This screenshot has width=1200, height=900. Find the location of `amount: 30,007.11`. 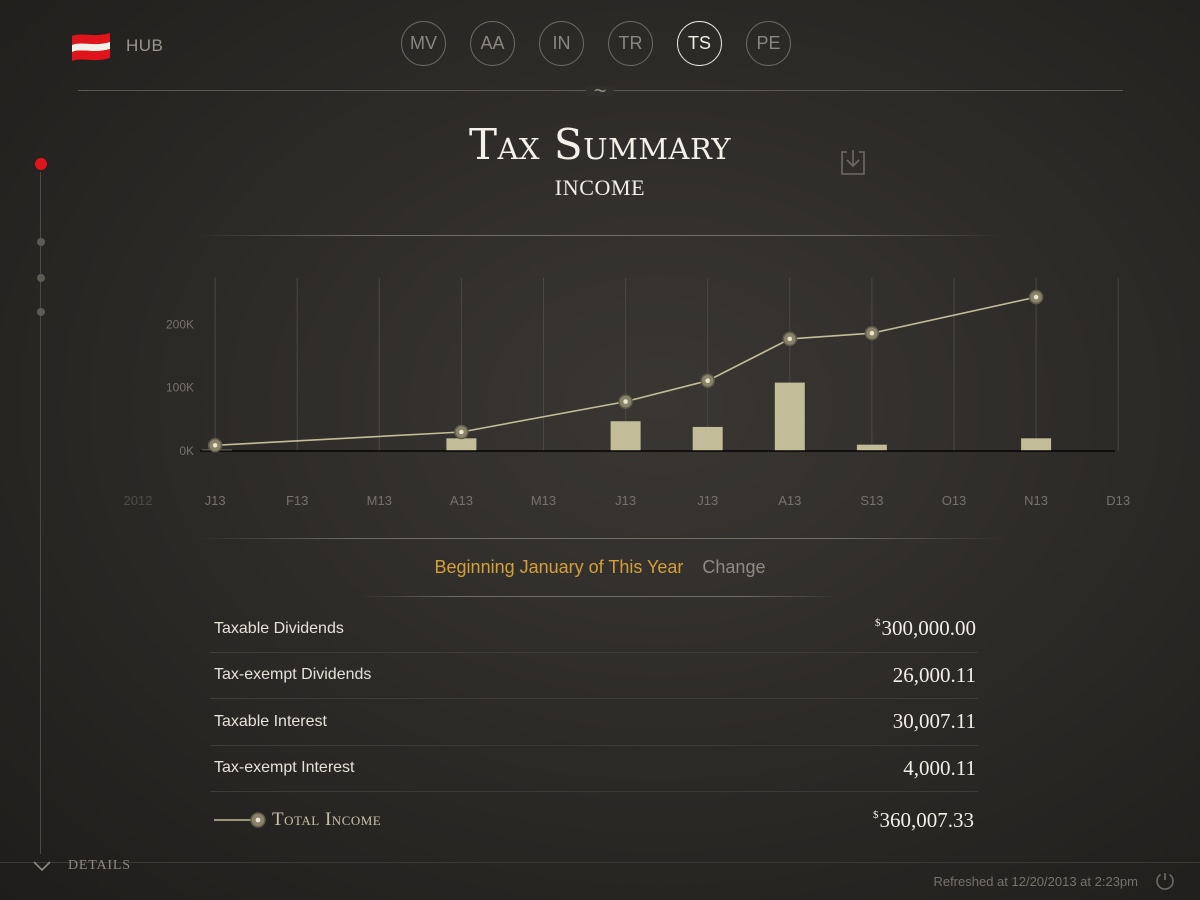

amount: 30,007.11 is located at coordinates (934, 721).